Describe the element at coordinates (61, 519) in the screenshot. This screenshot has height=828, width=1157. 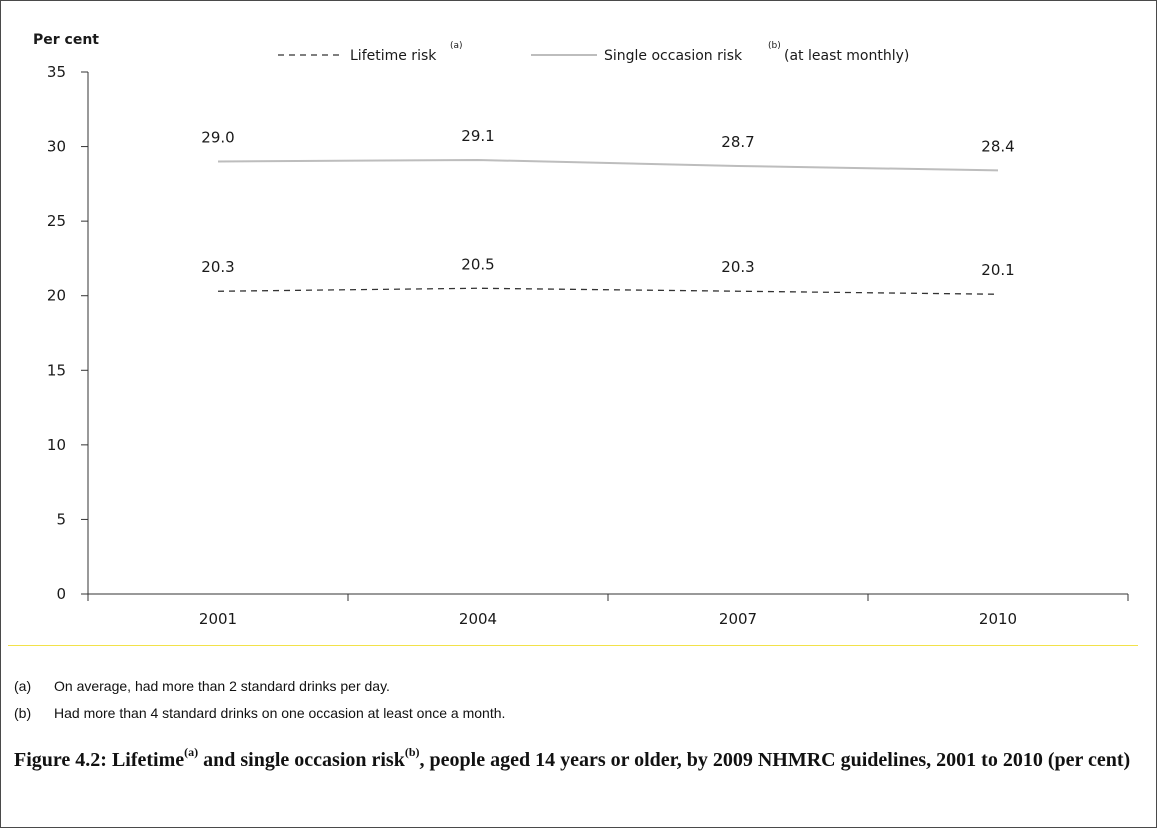
I see `y-tick-label: 5` at that location.